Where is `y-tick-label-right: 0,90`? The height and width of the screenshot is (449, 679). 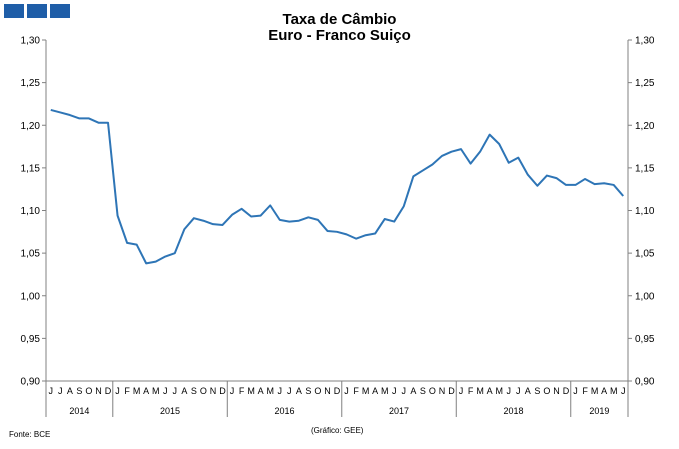
y-tick-label-right: 0,90 is located at coordinates (645, 382).